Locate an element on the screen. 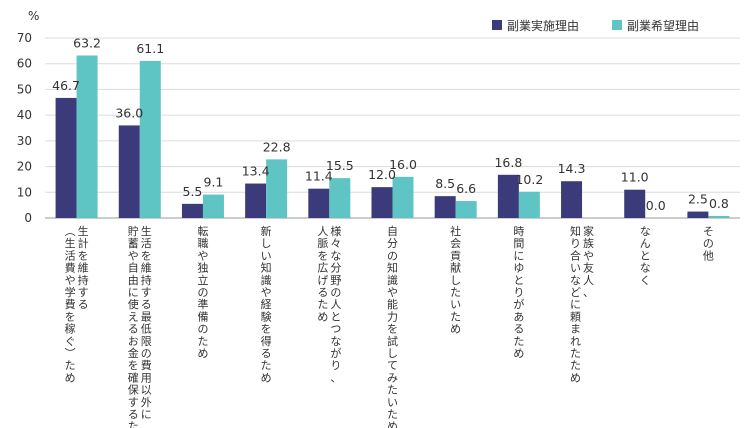 This screenshot has width=750, height=428. data-label: 11.4 is located at coordinates (319, 176).